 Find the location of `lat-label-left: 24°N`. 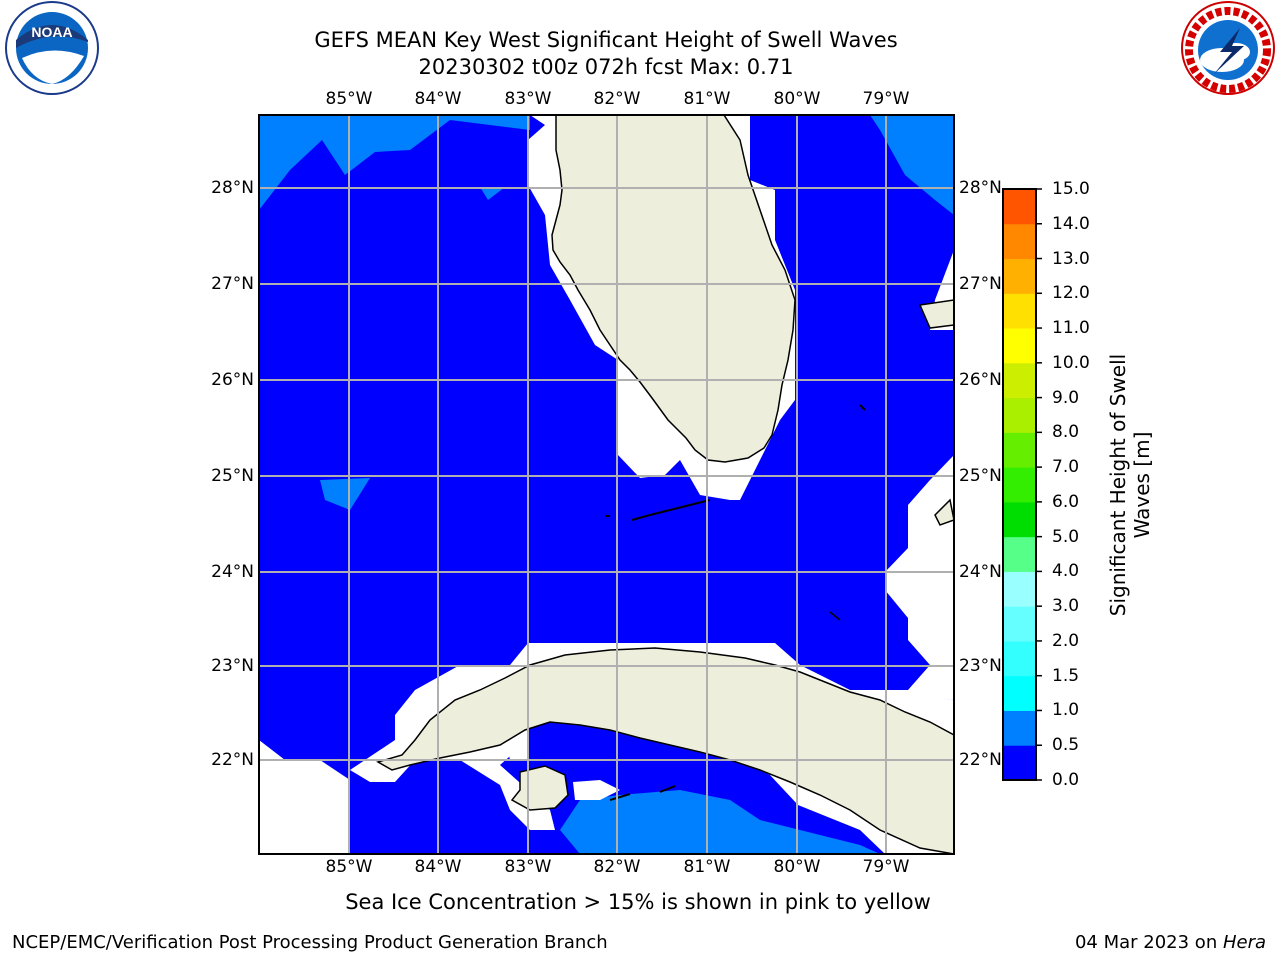

lat-label-left: 24°N is located at coordinates (232, 572).